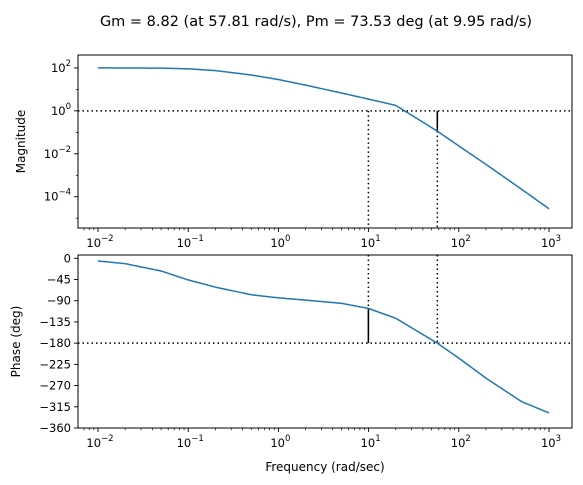 Image resolution: width=583 pixels, height=485 pixels. What do you see at coordinates (55, 428) in the screenshot?
I see `phase-y-tick-label: −360` at bounding box center [55, 428].